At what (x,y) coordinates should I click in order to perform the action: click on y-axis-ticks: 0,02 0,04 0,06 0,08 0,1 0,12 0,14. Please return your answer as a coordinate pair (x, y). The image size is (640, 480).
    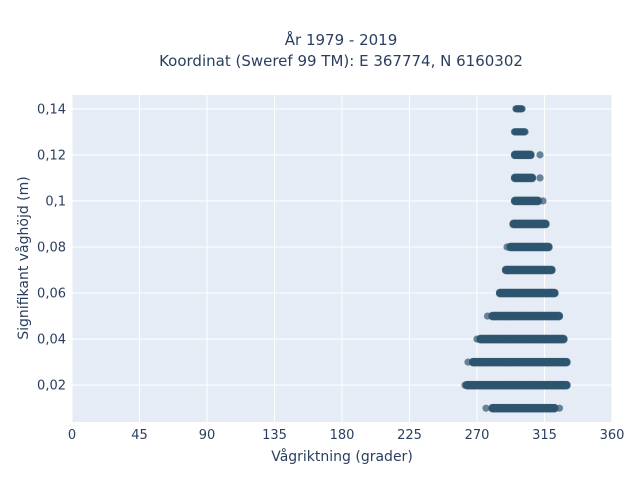
    Looking at the image, I should click on (51, 247).